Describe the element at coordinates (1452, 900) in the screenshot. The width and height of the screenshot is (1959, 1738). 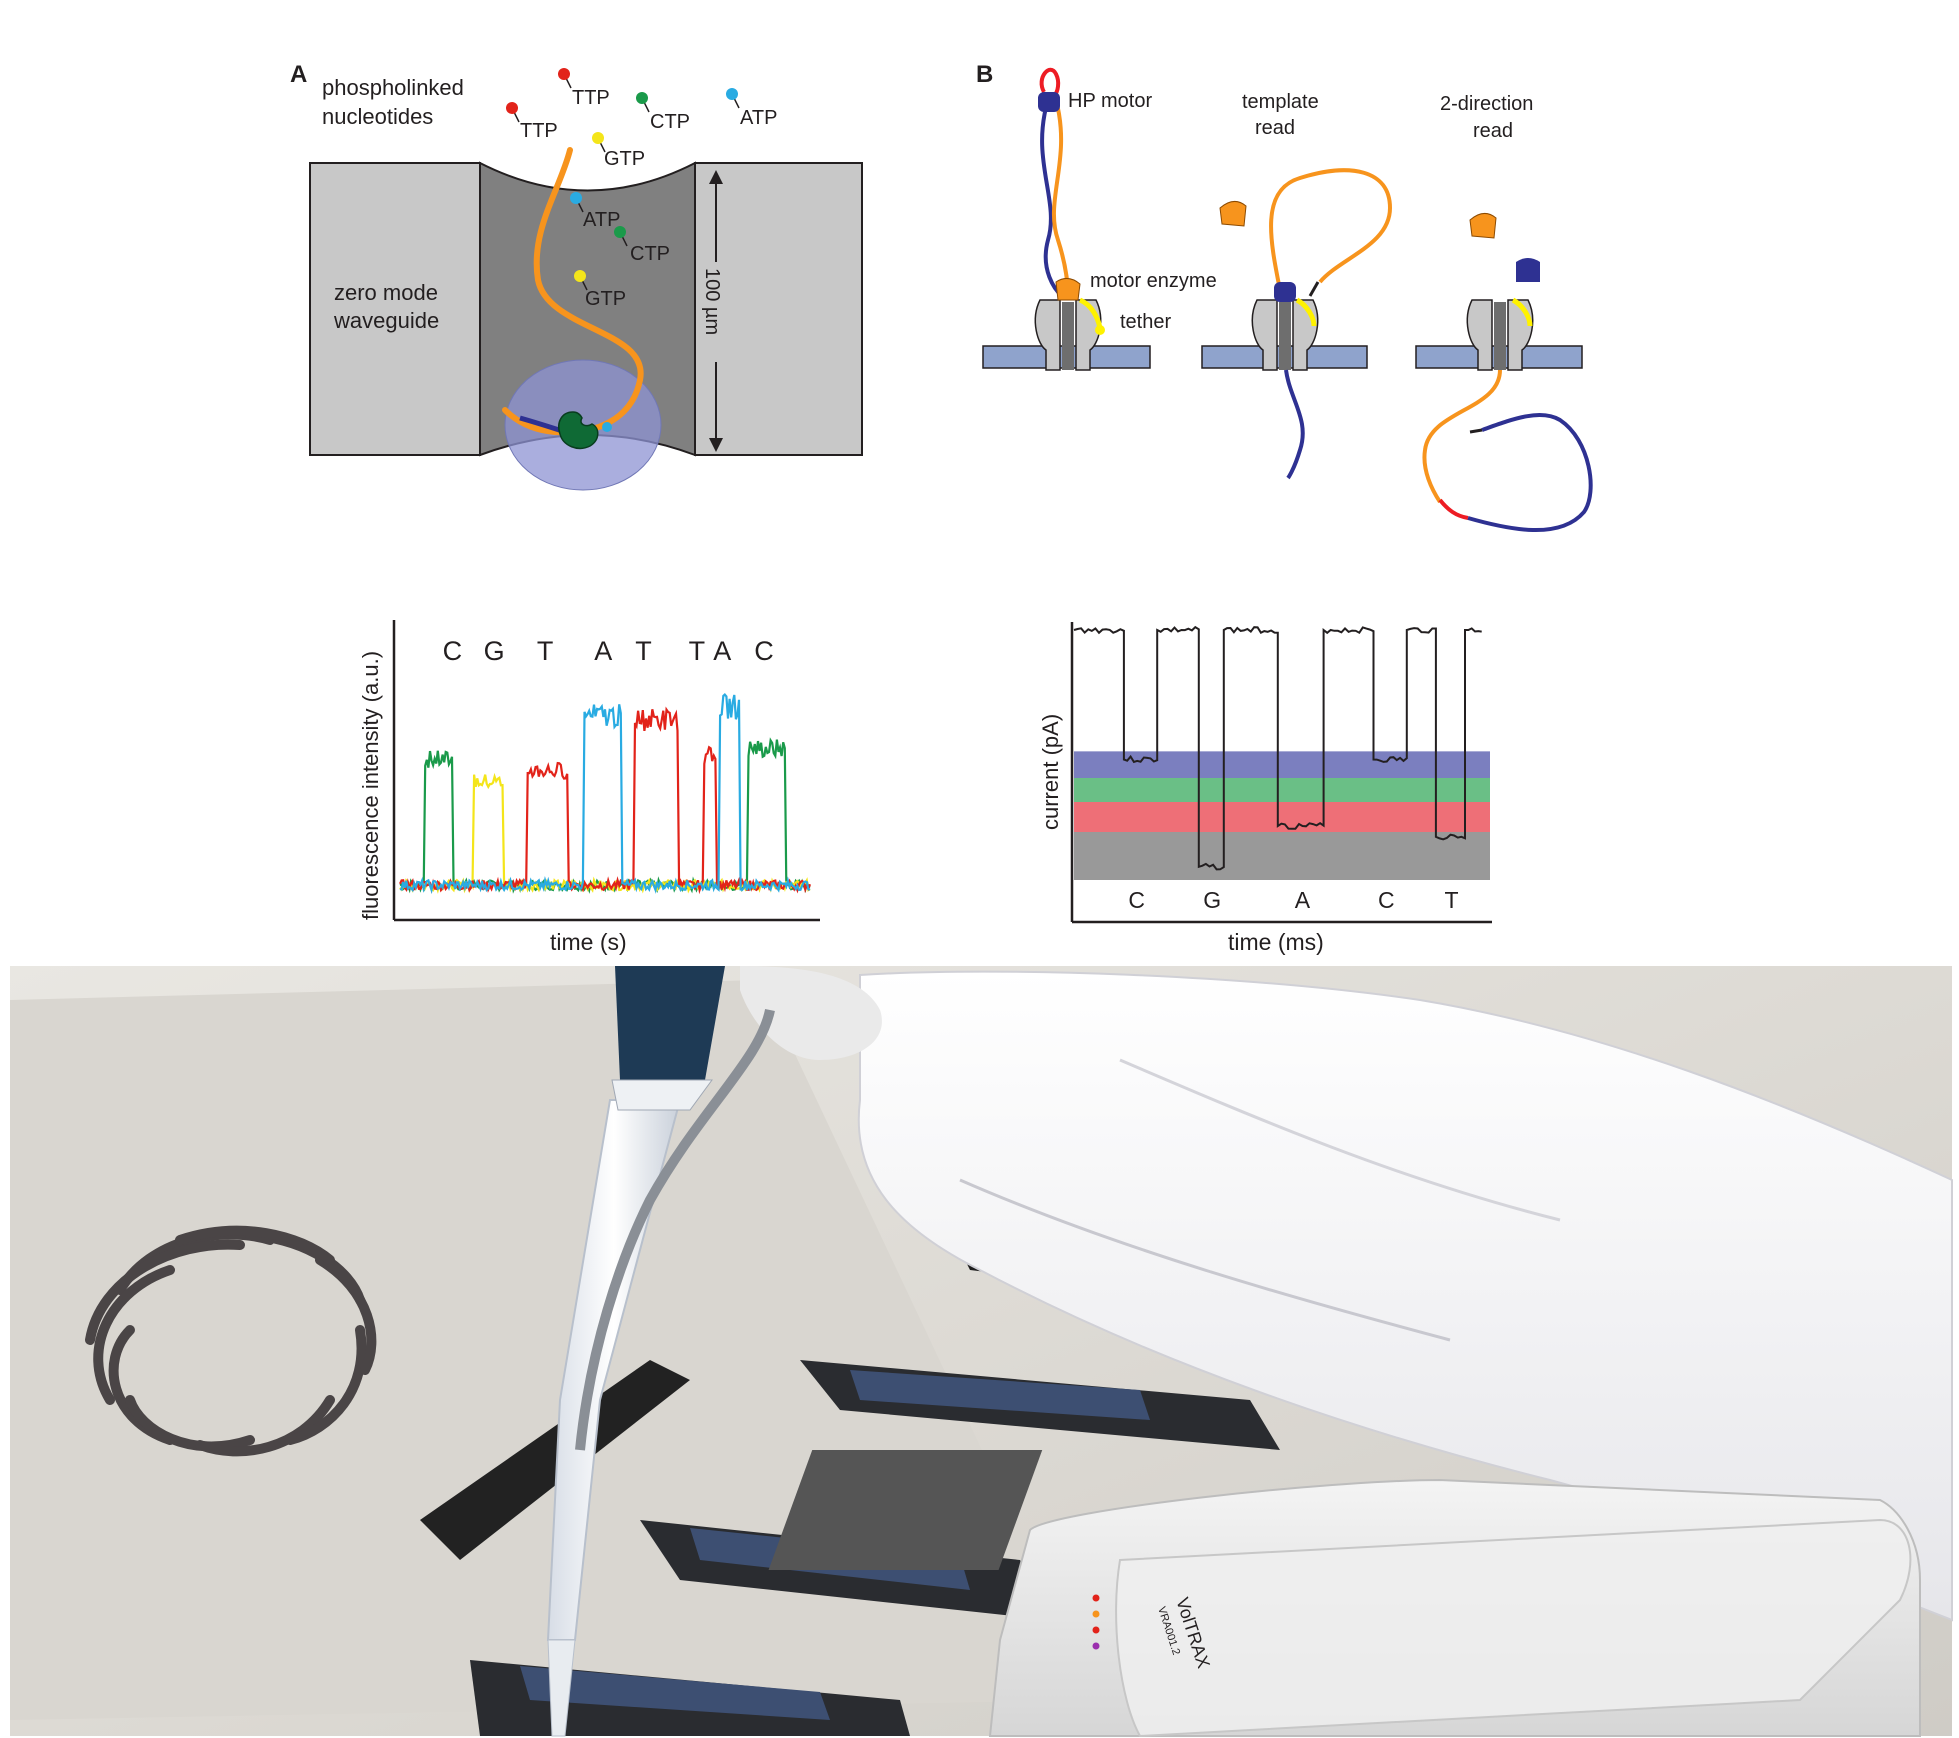
I see `chart2-base-label: T` at that location.